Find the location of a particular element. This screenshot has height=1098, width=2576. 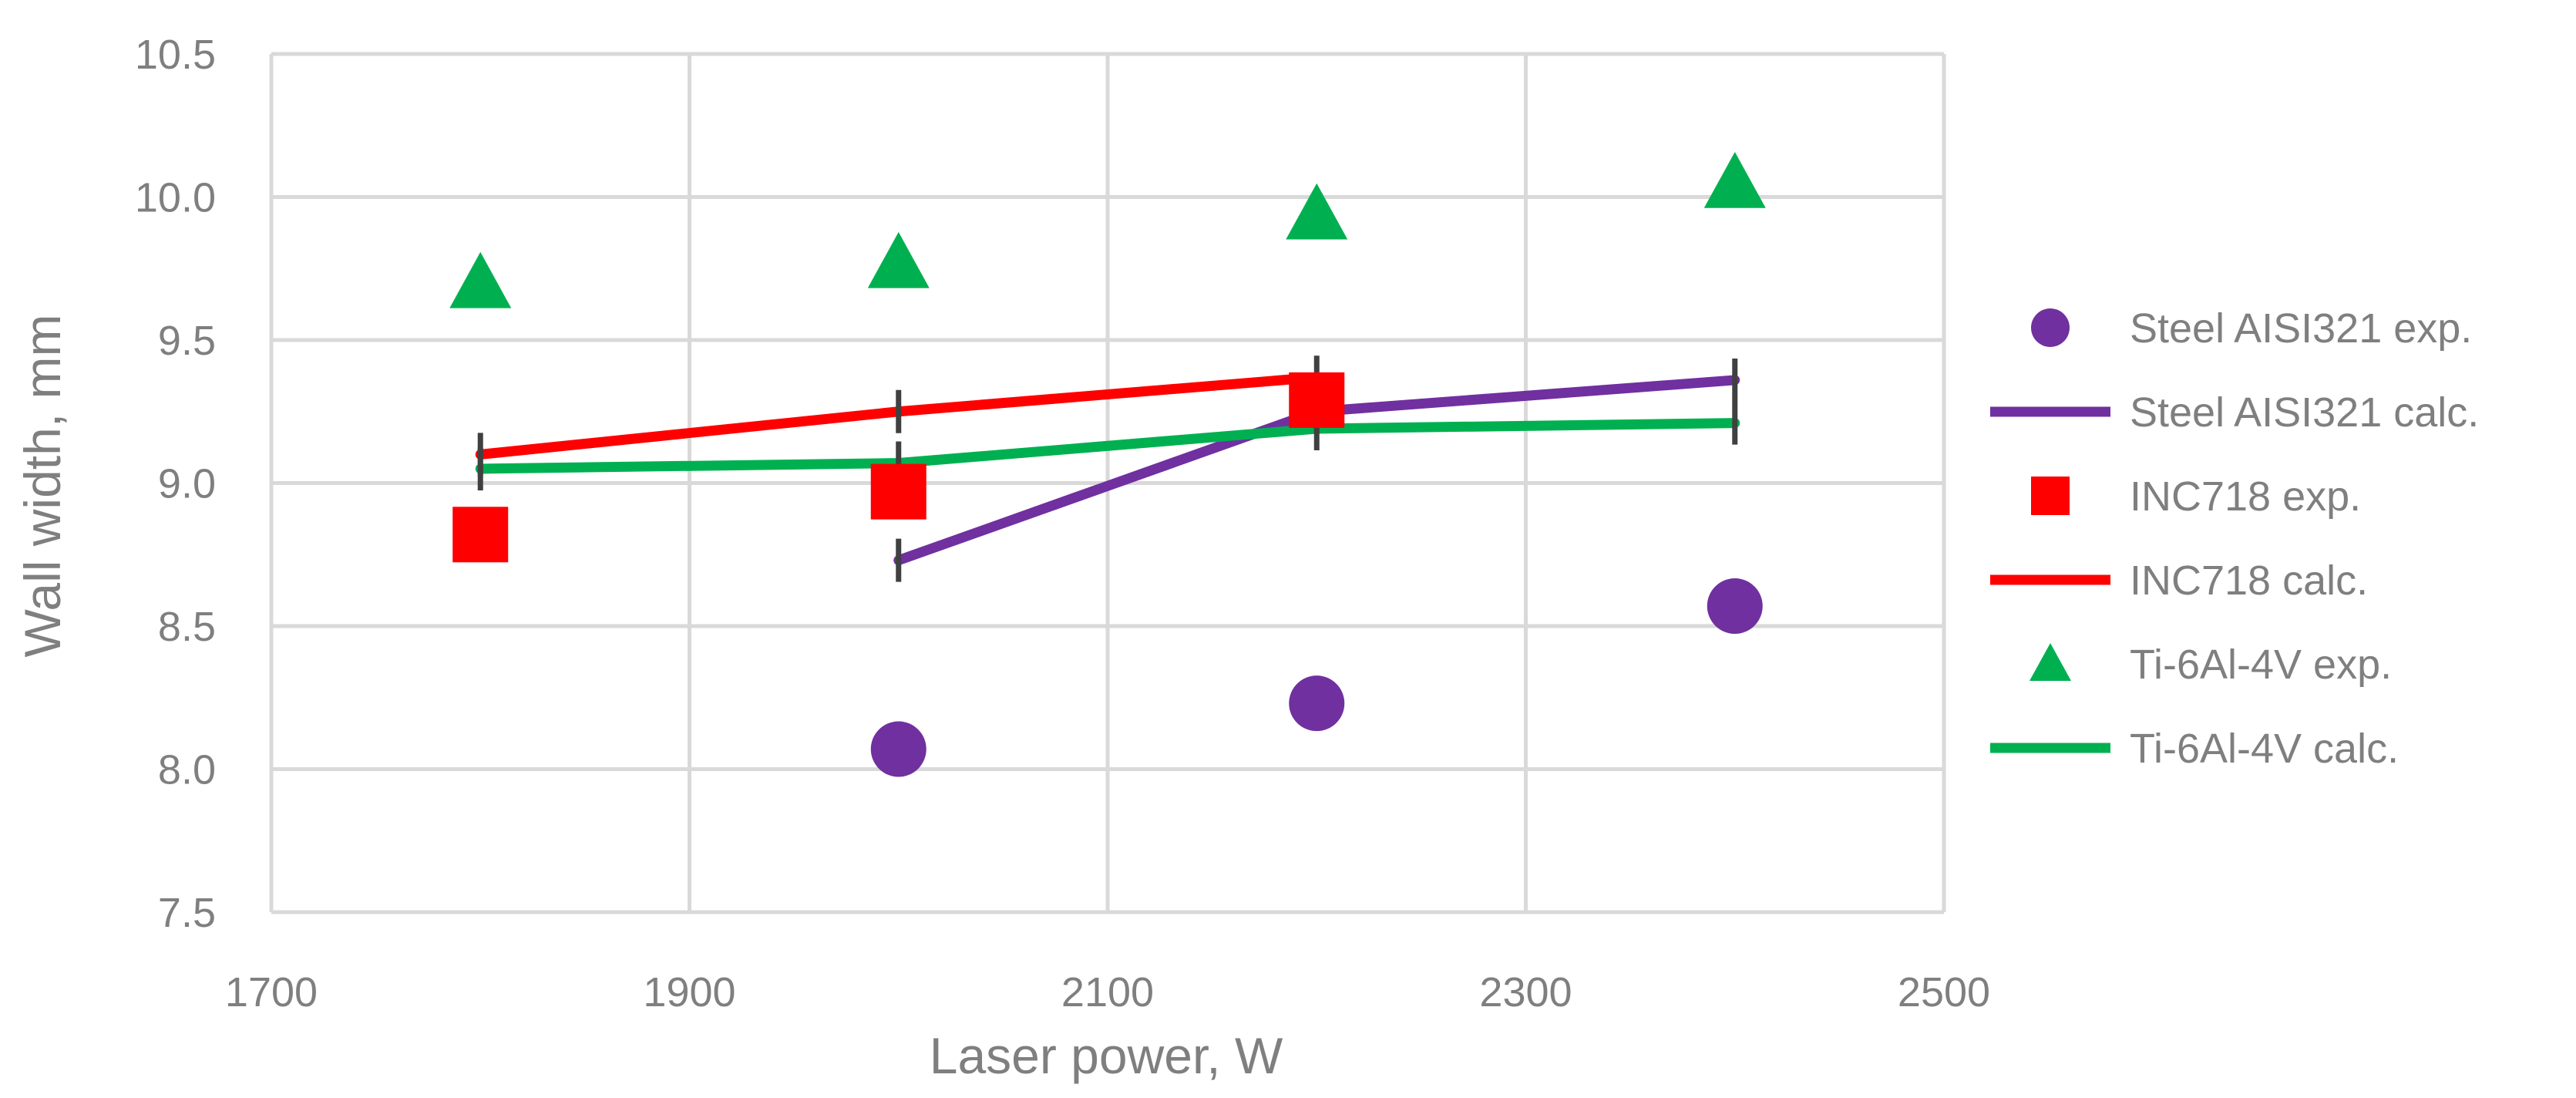

y-tick-label: 7.5 is located at coordinates (187, 913).